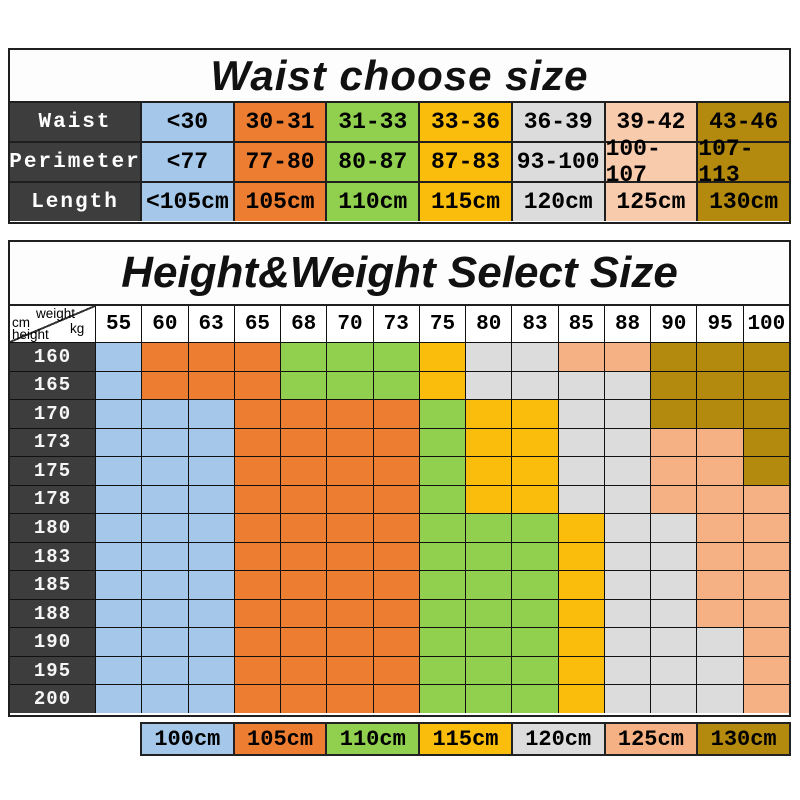 The height and width of the screenshot is (800, 800). What do you see at coordinates (651, 202) in the screenshot?
I see `waist-value-cell: 125cm` at bounding box center [651, 202].